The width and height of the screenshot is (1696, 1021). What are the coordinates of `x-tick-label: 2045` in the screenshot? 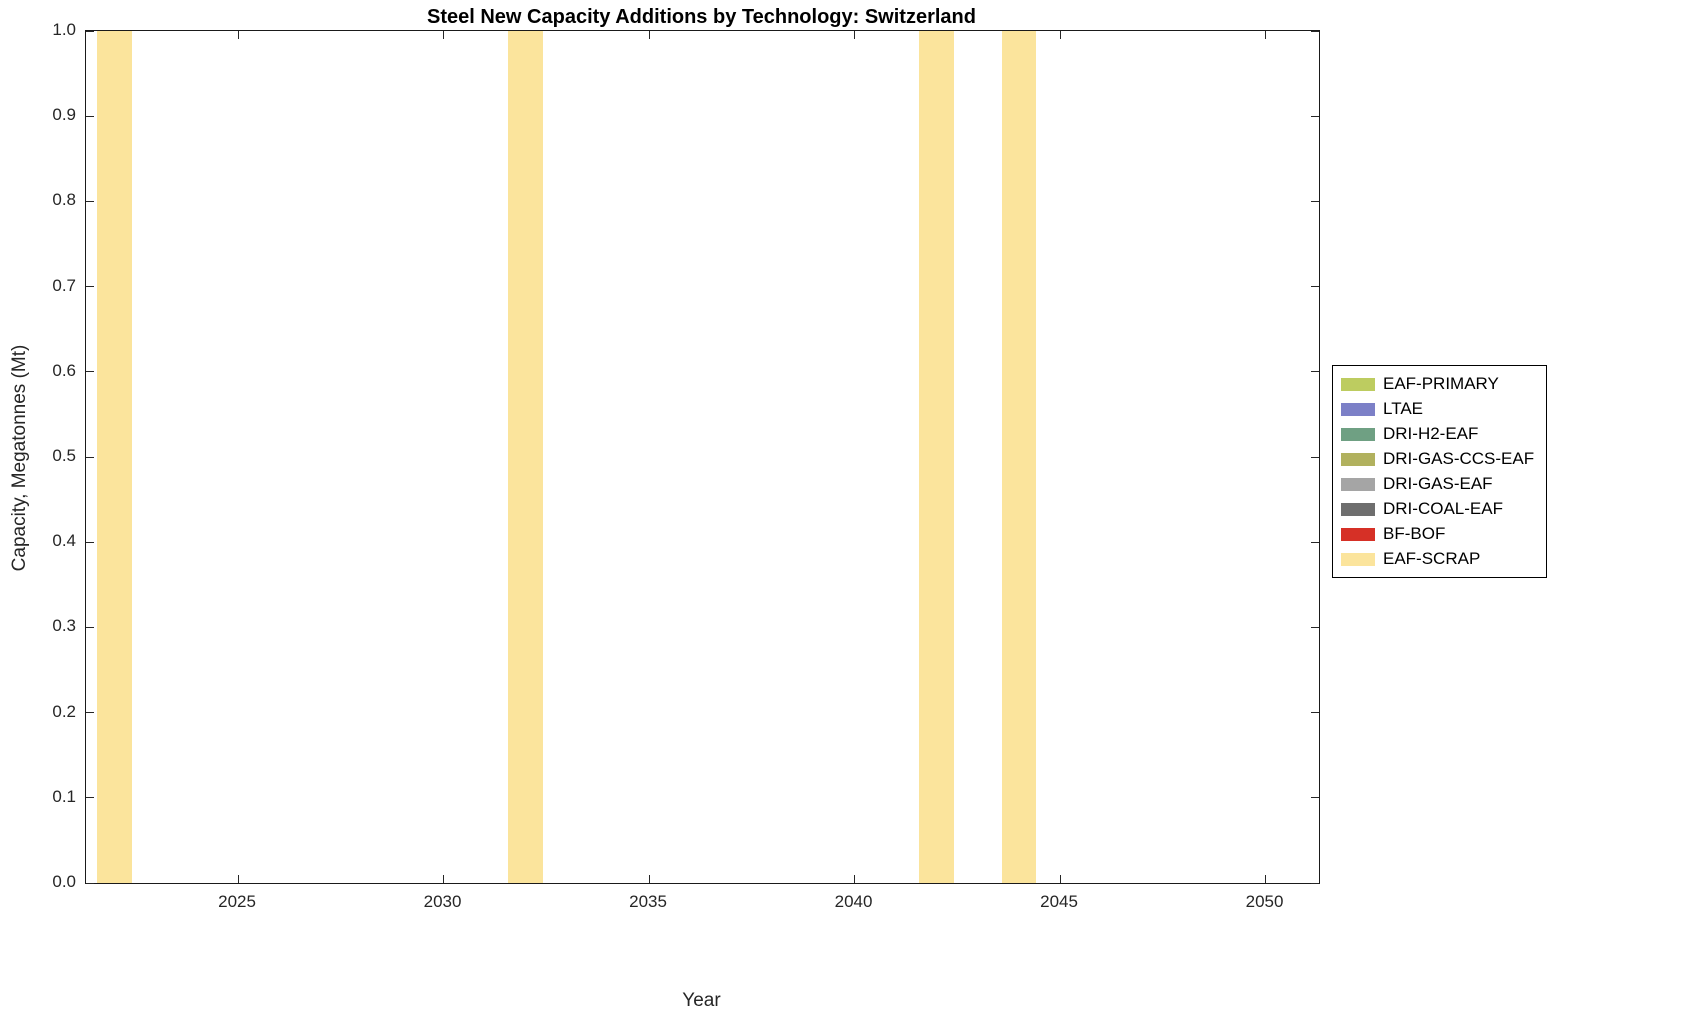 It's located at (1059, 901).